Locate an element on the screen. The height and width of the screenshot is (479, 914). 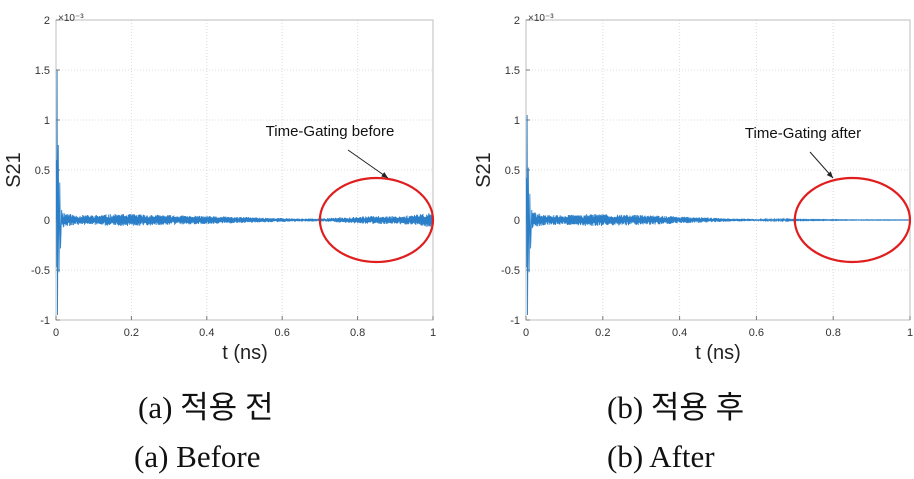
annotation-text: Time-Gating before is located at coordinates (330, 131).